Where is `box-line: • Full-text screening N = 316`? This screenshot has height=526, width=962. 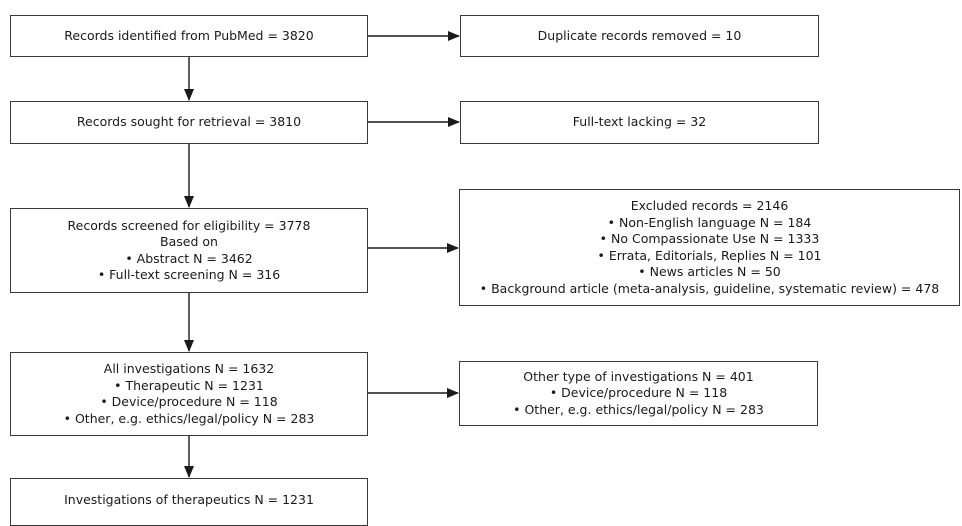 box-line: • Full-text screening N = 316 is located at coordinates (189, 274).